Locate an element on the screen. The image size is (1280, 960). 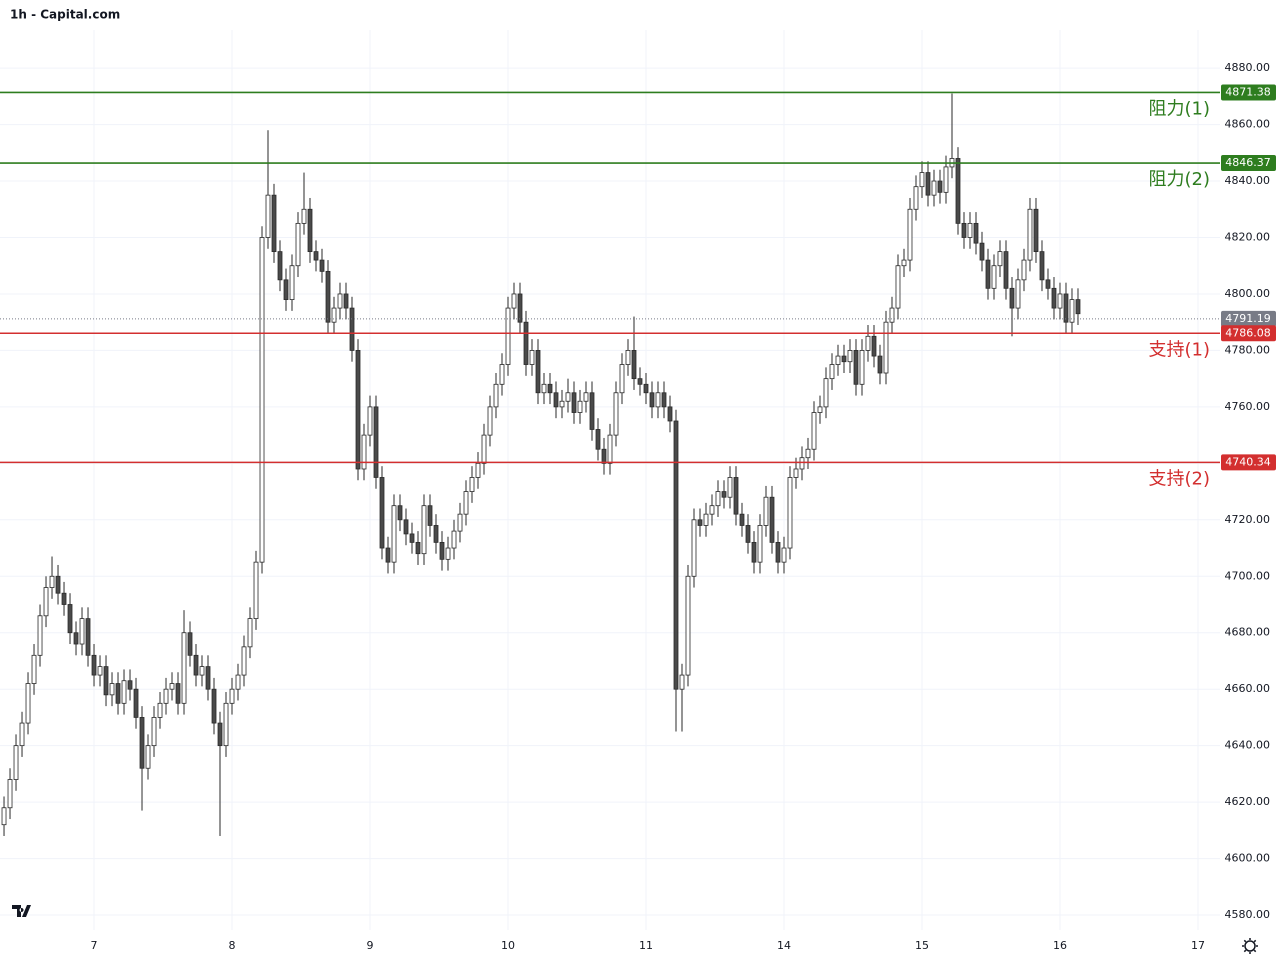
level-price-box is located at coordinates (1248, 333).